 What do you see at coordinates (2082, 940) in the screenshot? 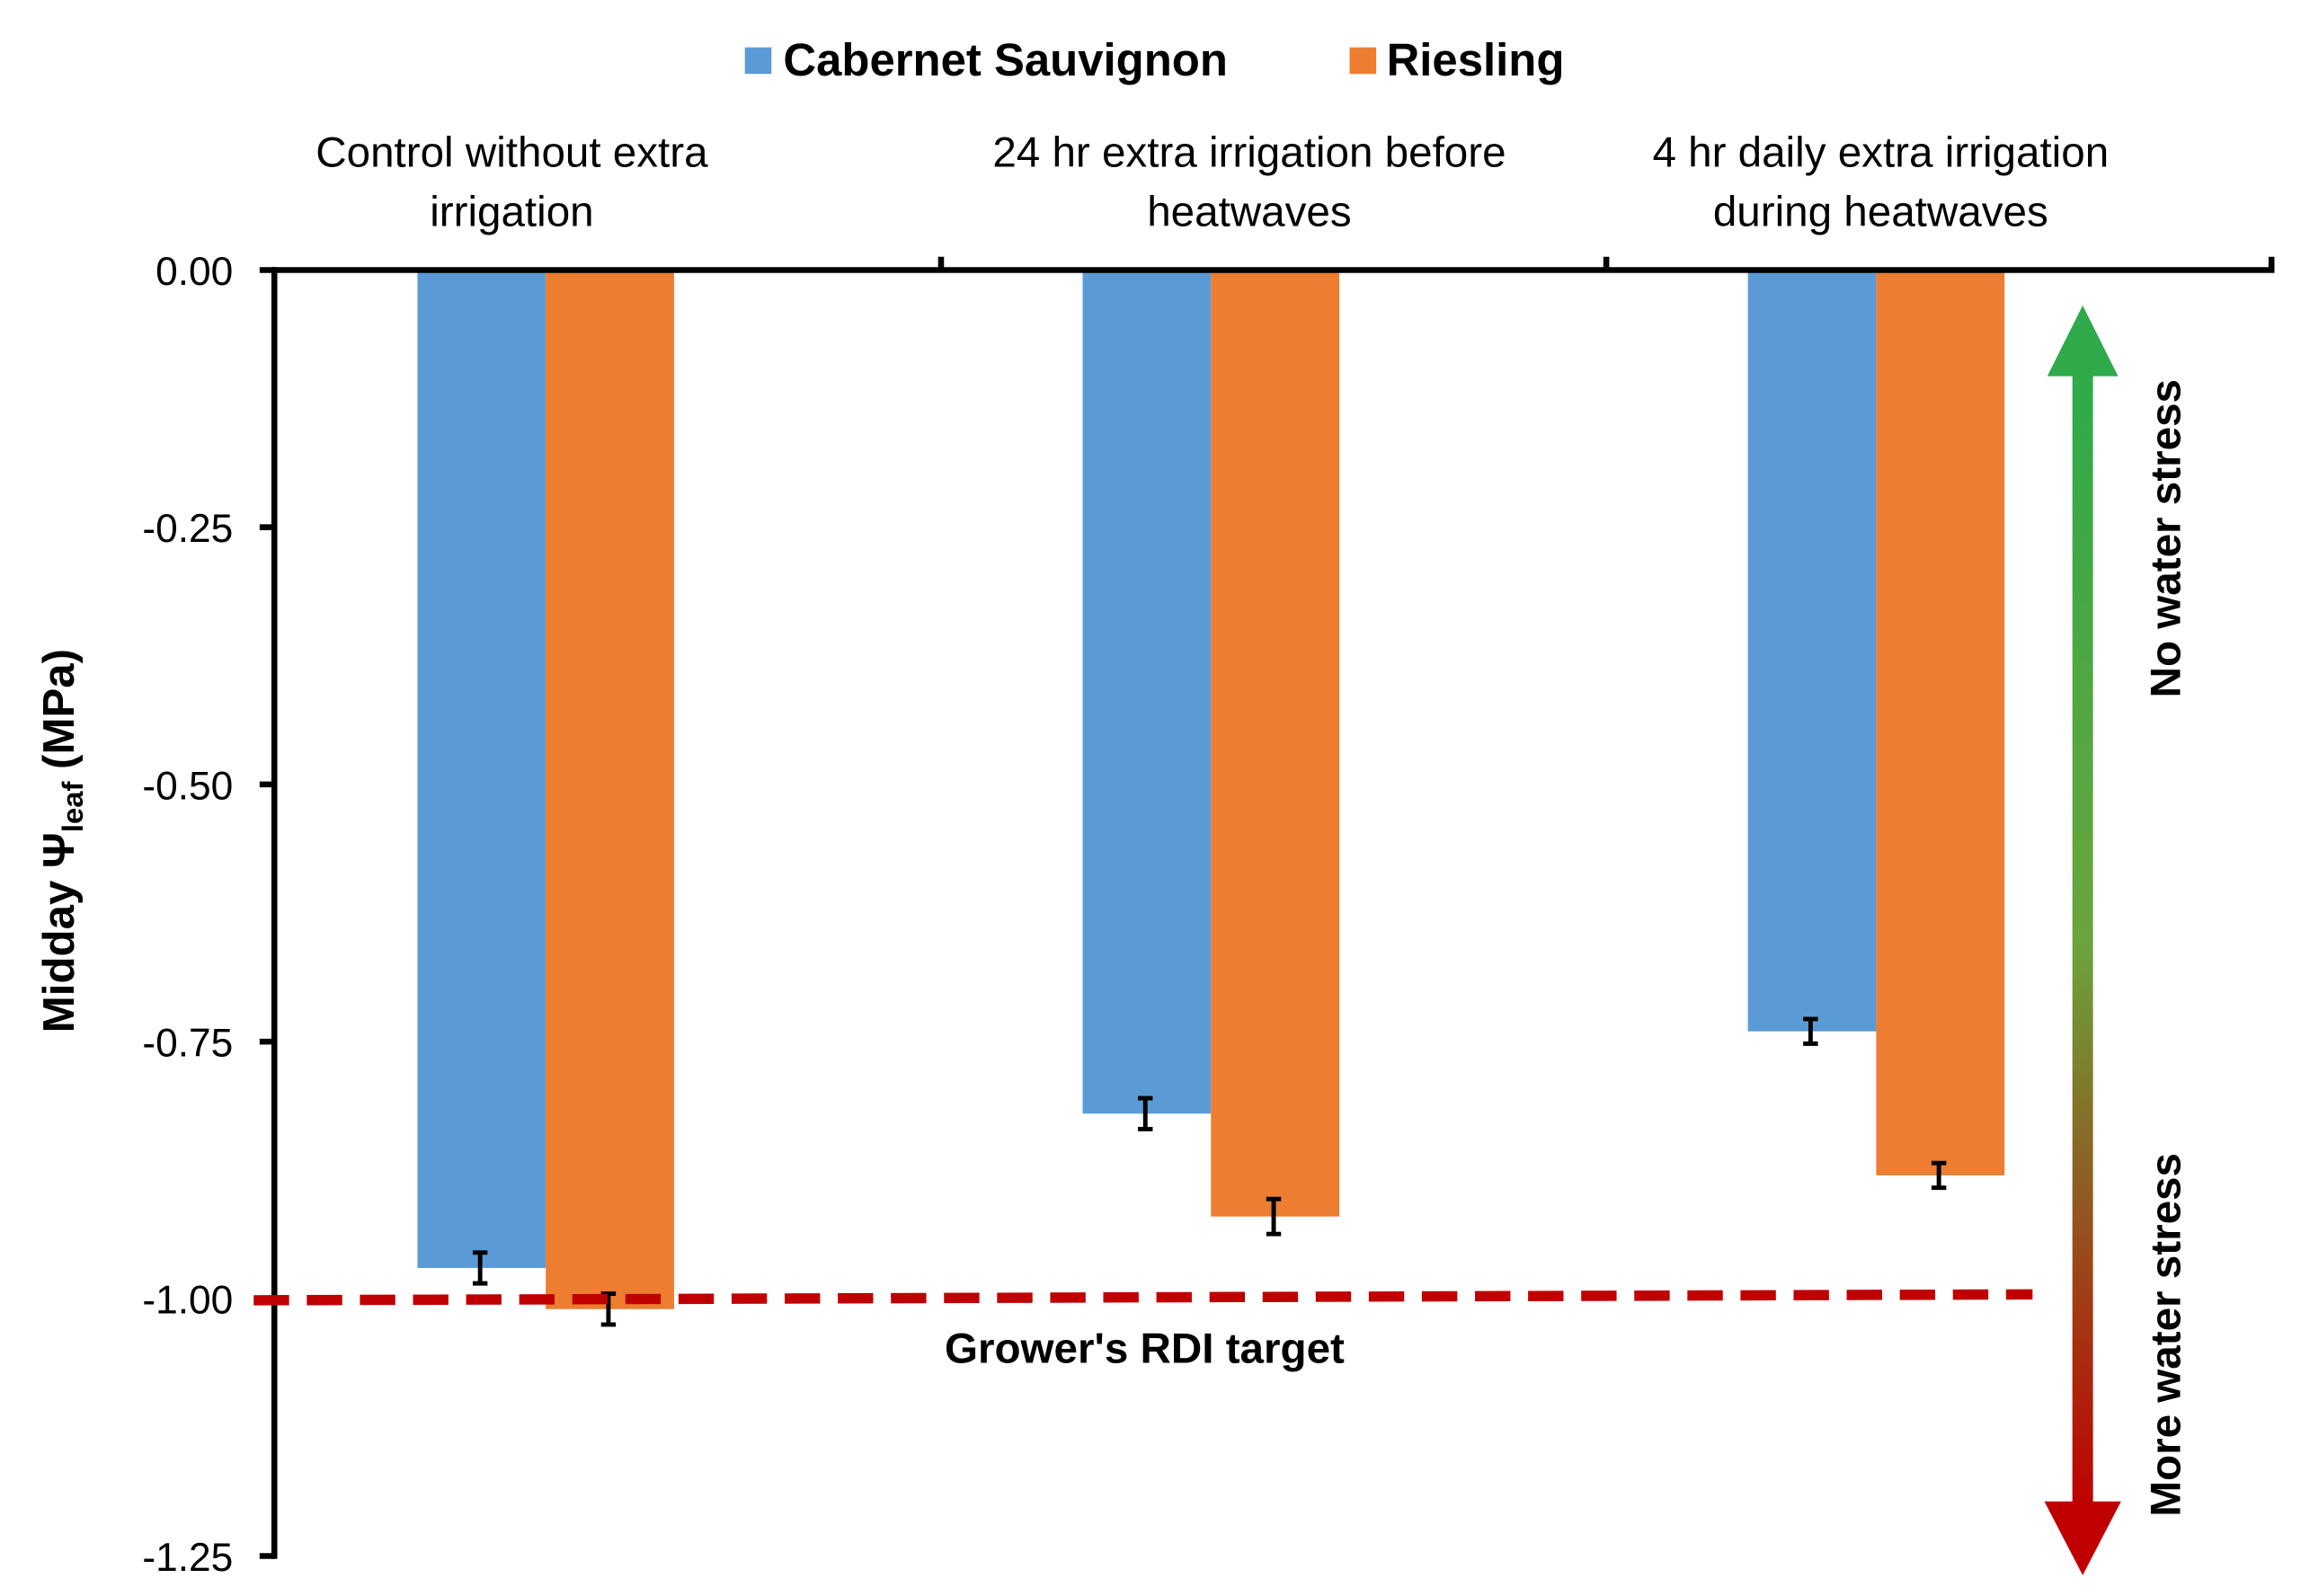
I see `water-stress-arrow` at bounding box center [2082, 940].